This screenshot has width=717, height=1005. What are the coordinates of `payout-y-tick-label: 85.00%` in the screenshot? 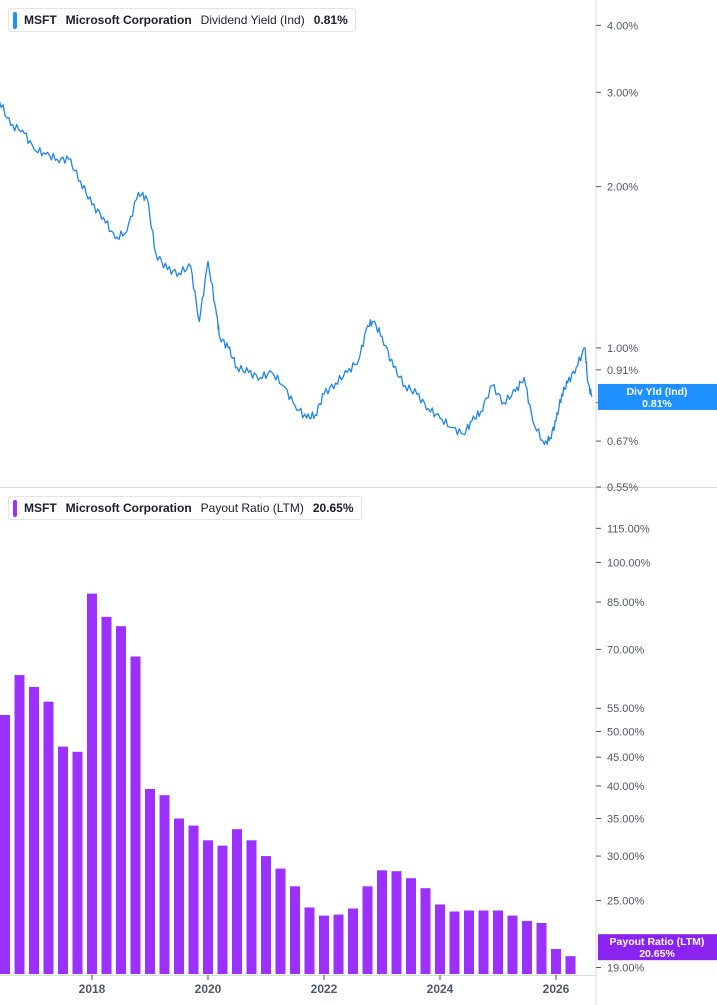 It's located at (626, 603).